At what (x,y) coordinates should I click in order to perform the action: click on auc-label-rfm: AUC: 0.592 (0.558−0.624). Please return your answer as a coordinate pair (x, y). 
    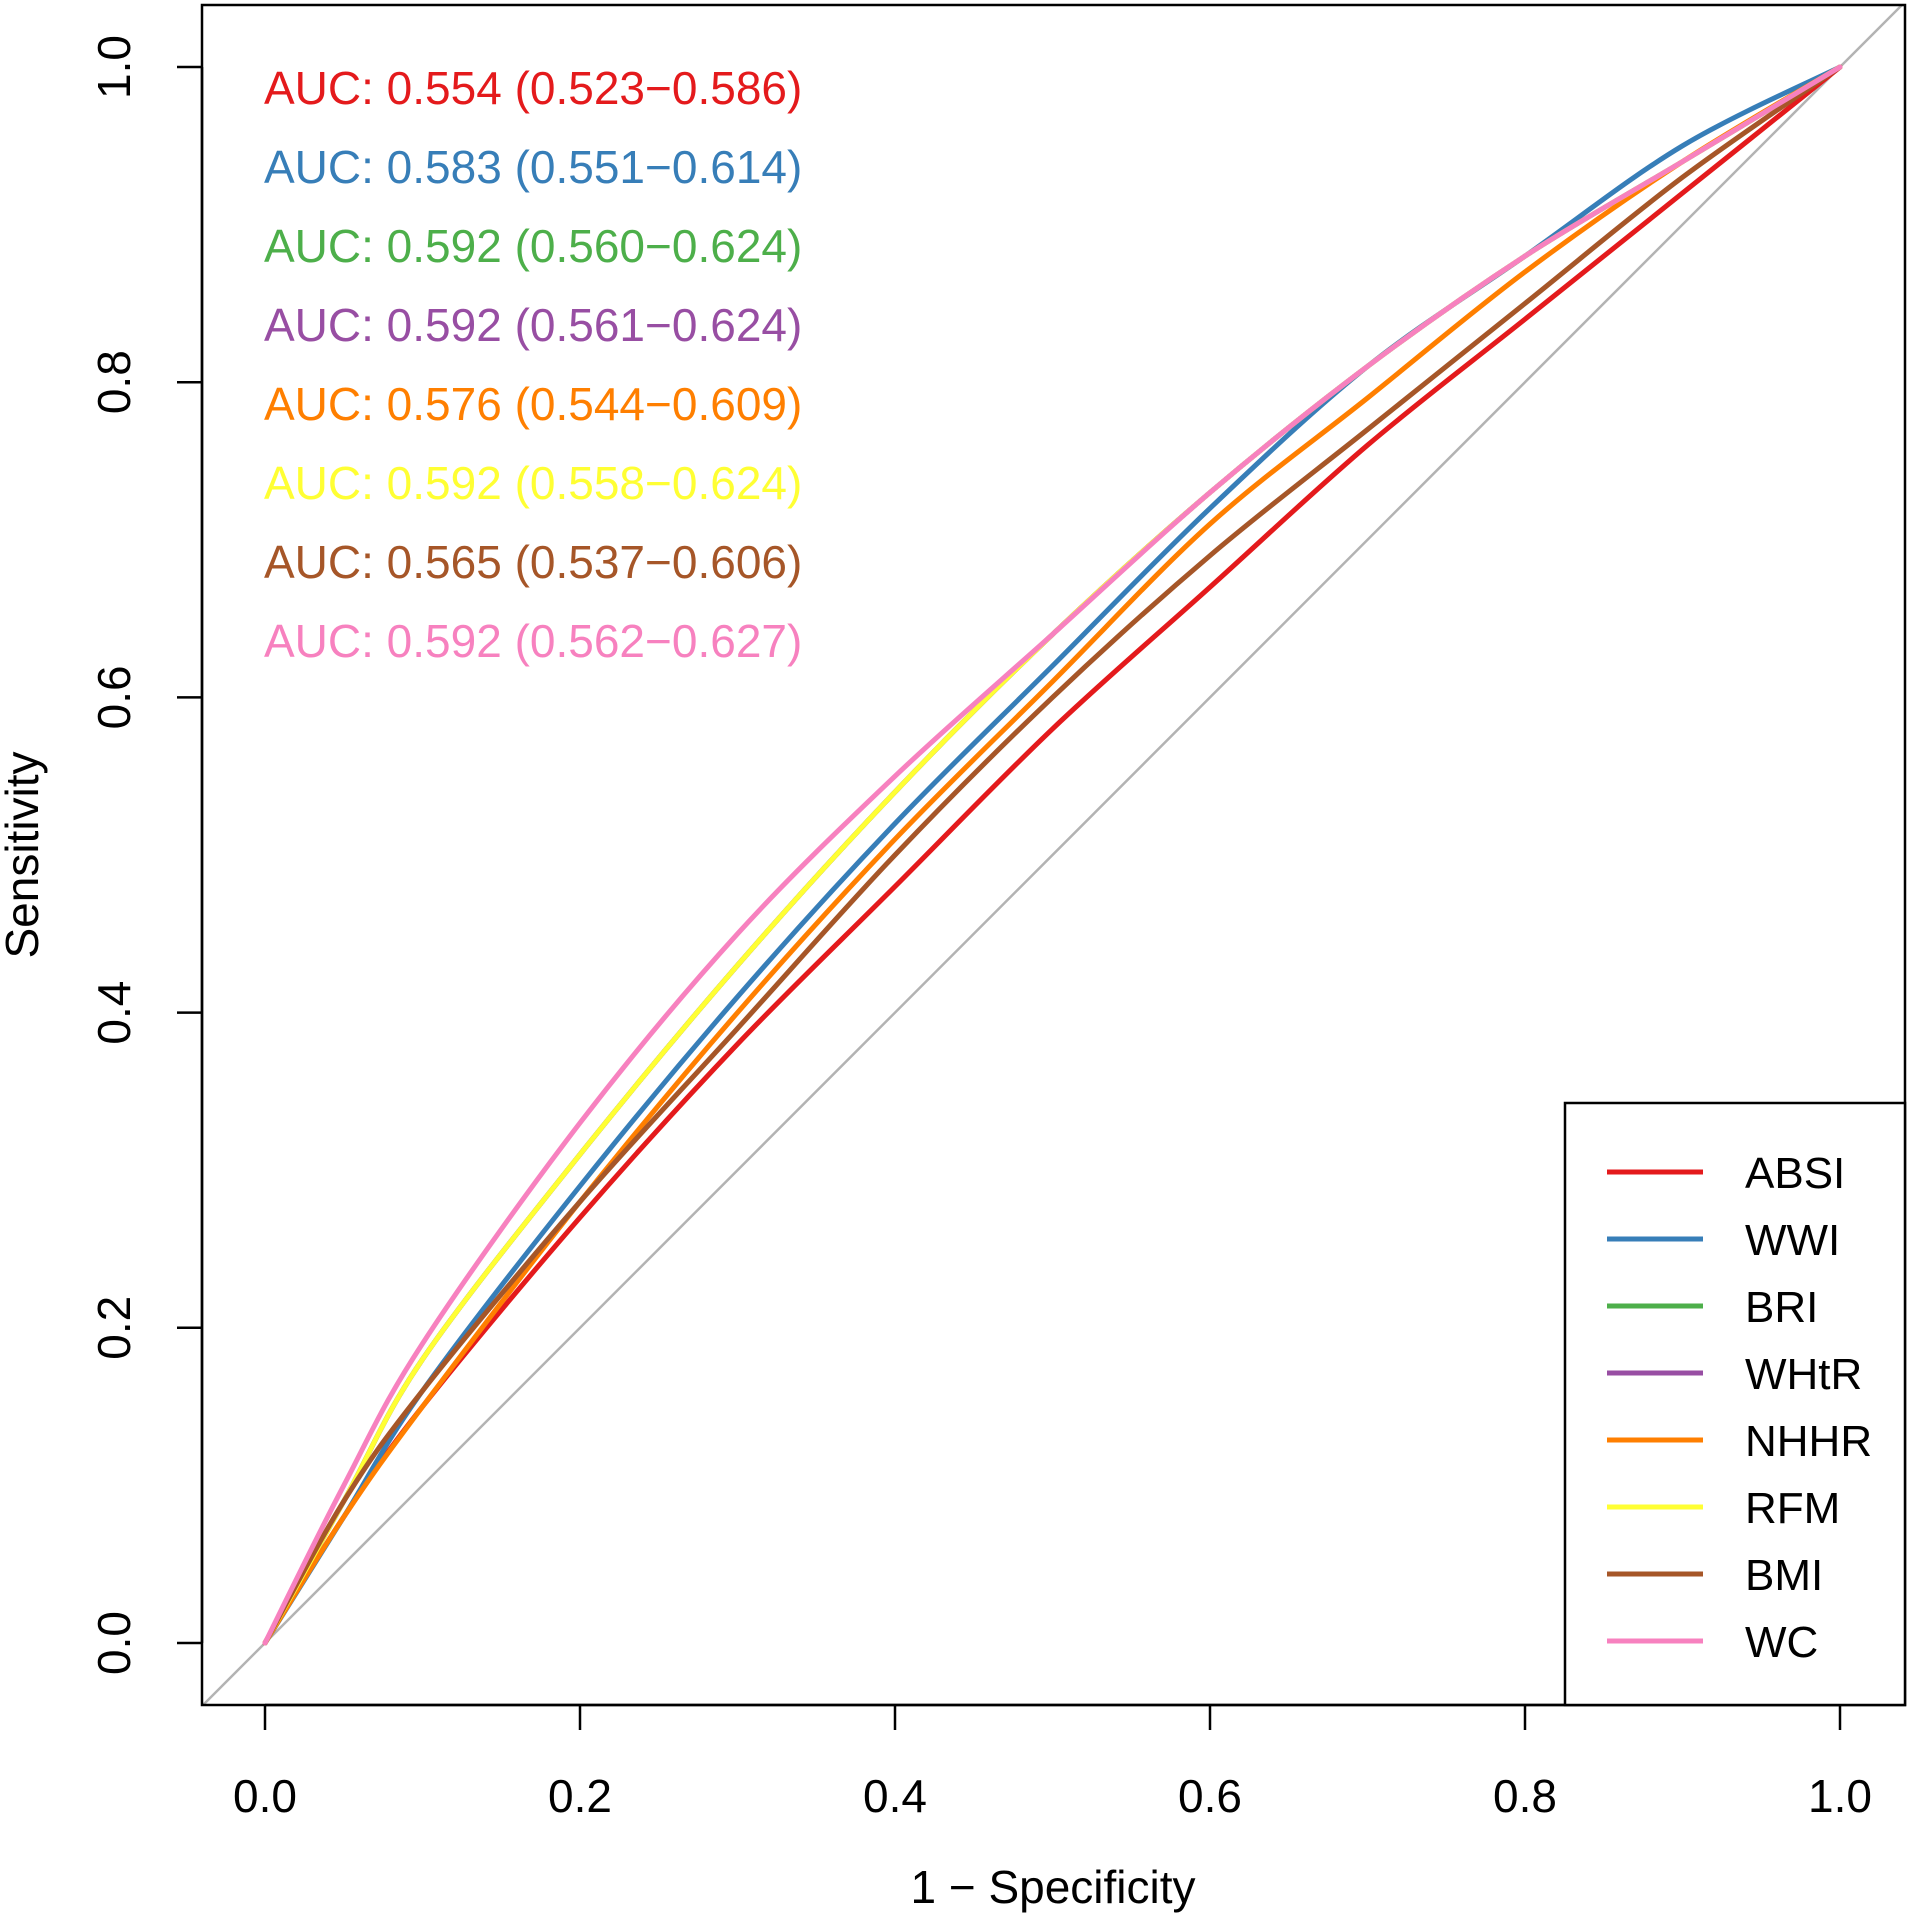
    Looking at the image, I should click on (533, 483).